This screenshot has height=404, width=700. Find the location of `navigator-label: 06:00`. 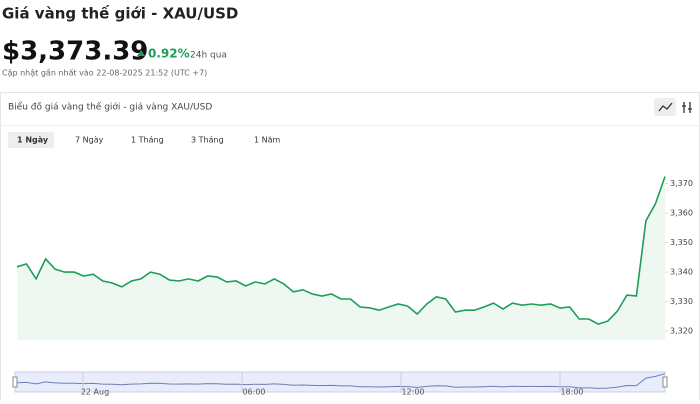

navigator-label: 06:00 is located at coordinates (253, 392).